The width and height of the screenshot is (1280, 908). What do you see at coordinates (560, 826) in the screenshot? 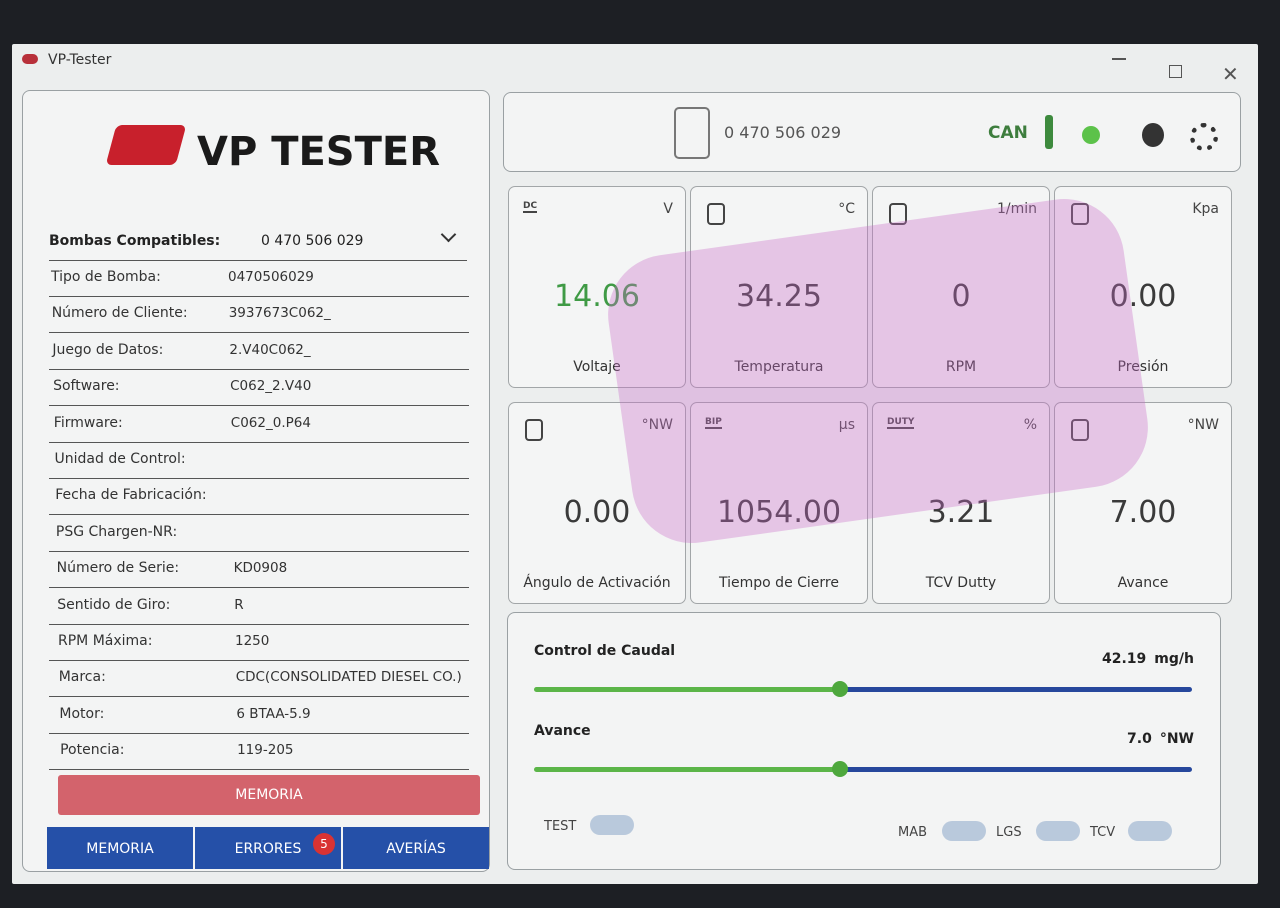
I see `toggle-label: TEST` at bounding box center [560, 826].